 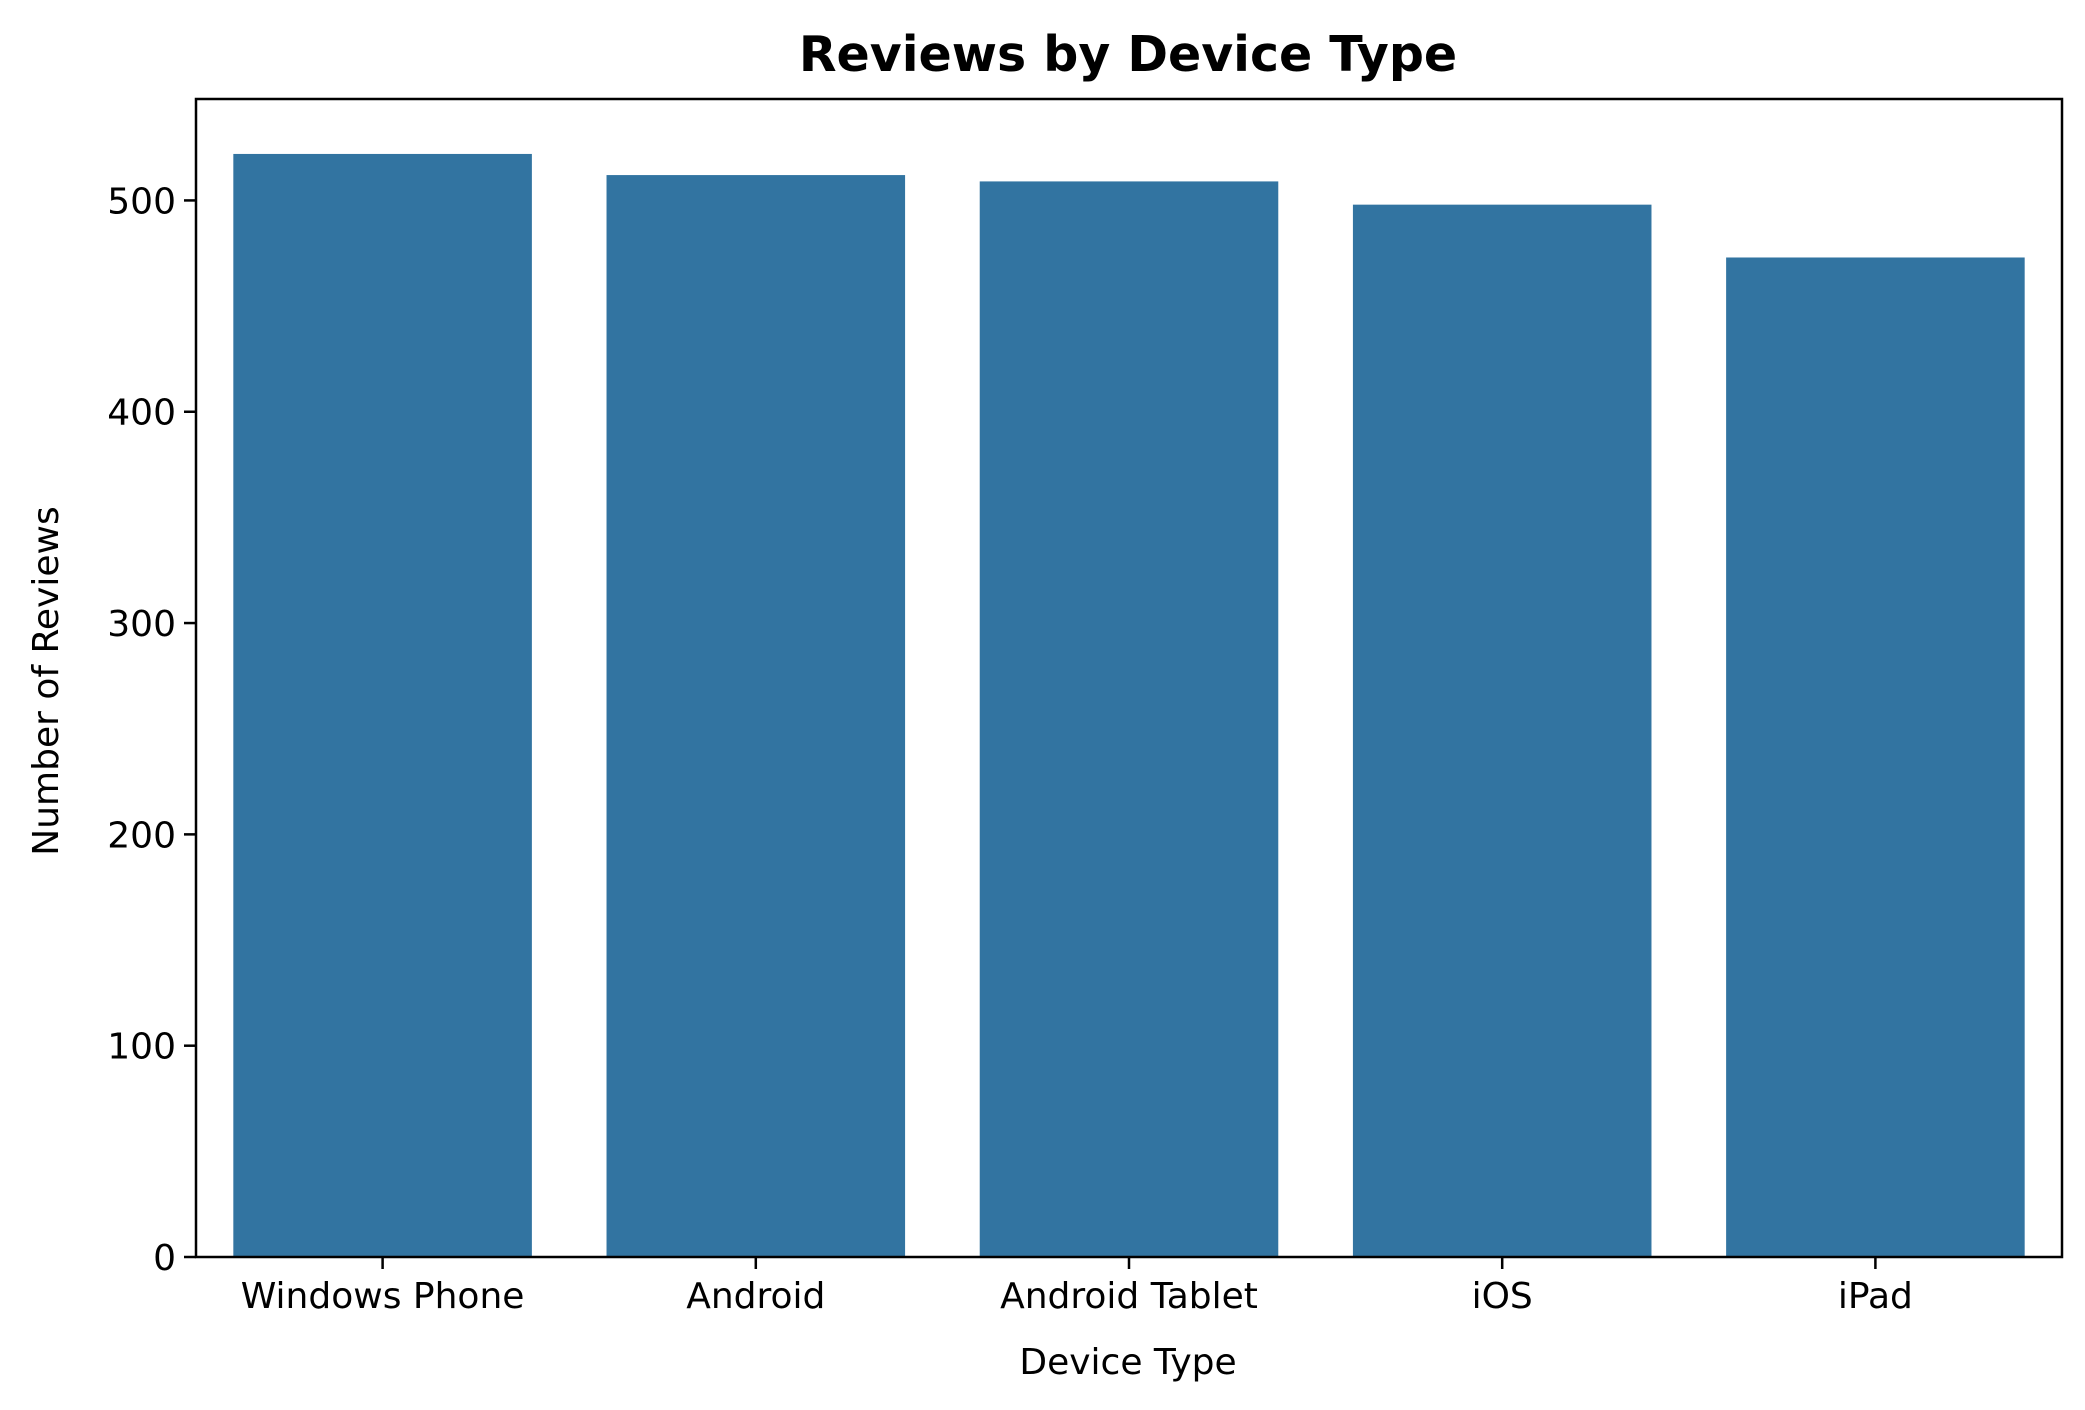 I want to click on bar-ipad, so click(x=1875, y=757).